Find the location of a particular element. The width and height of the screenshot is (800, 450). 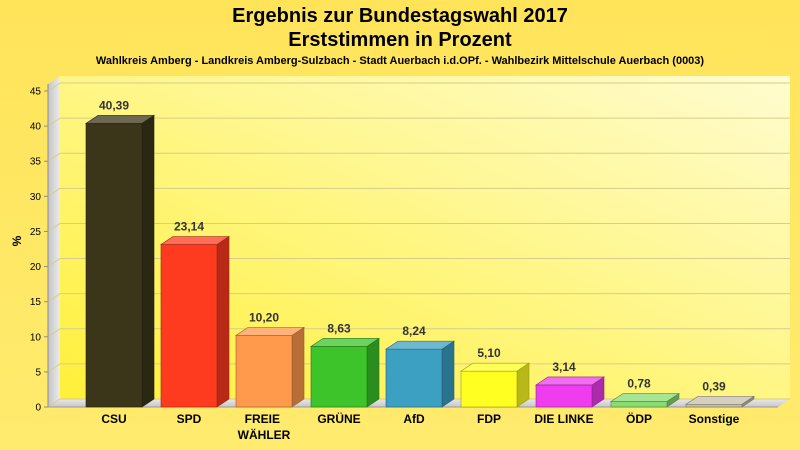

x-tick-label-line: WÄHLER is located at coordinates (264, 434).